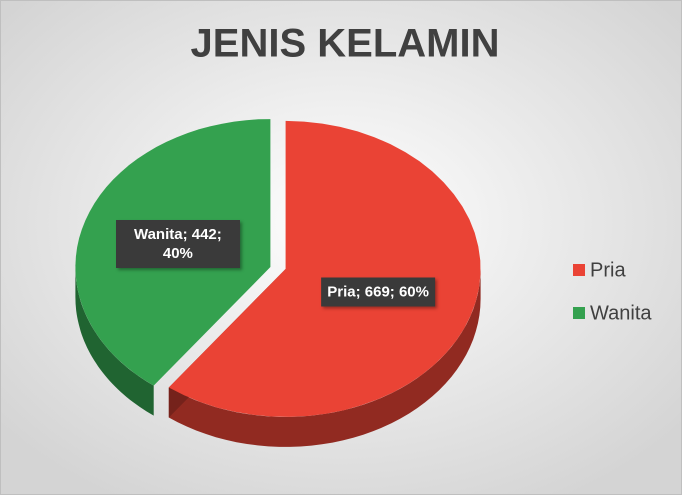  What do you see at coordinates (608, 270) in the screenshot?
I see `legend-label: Pria` at bounding box center [608, 270].